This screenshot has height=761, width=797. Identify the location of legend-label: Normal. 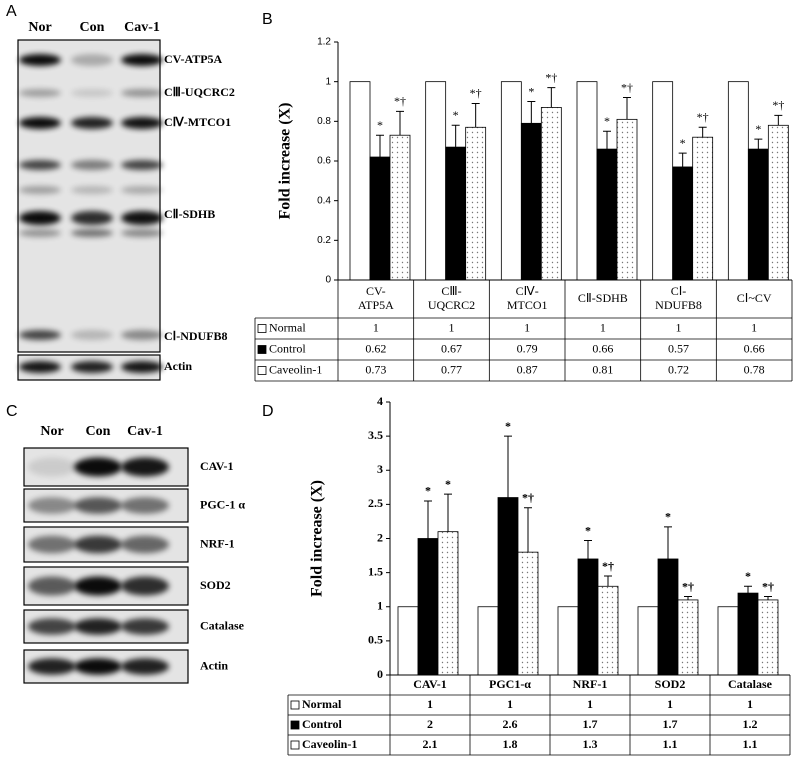
(322, 704).